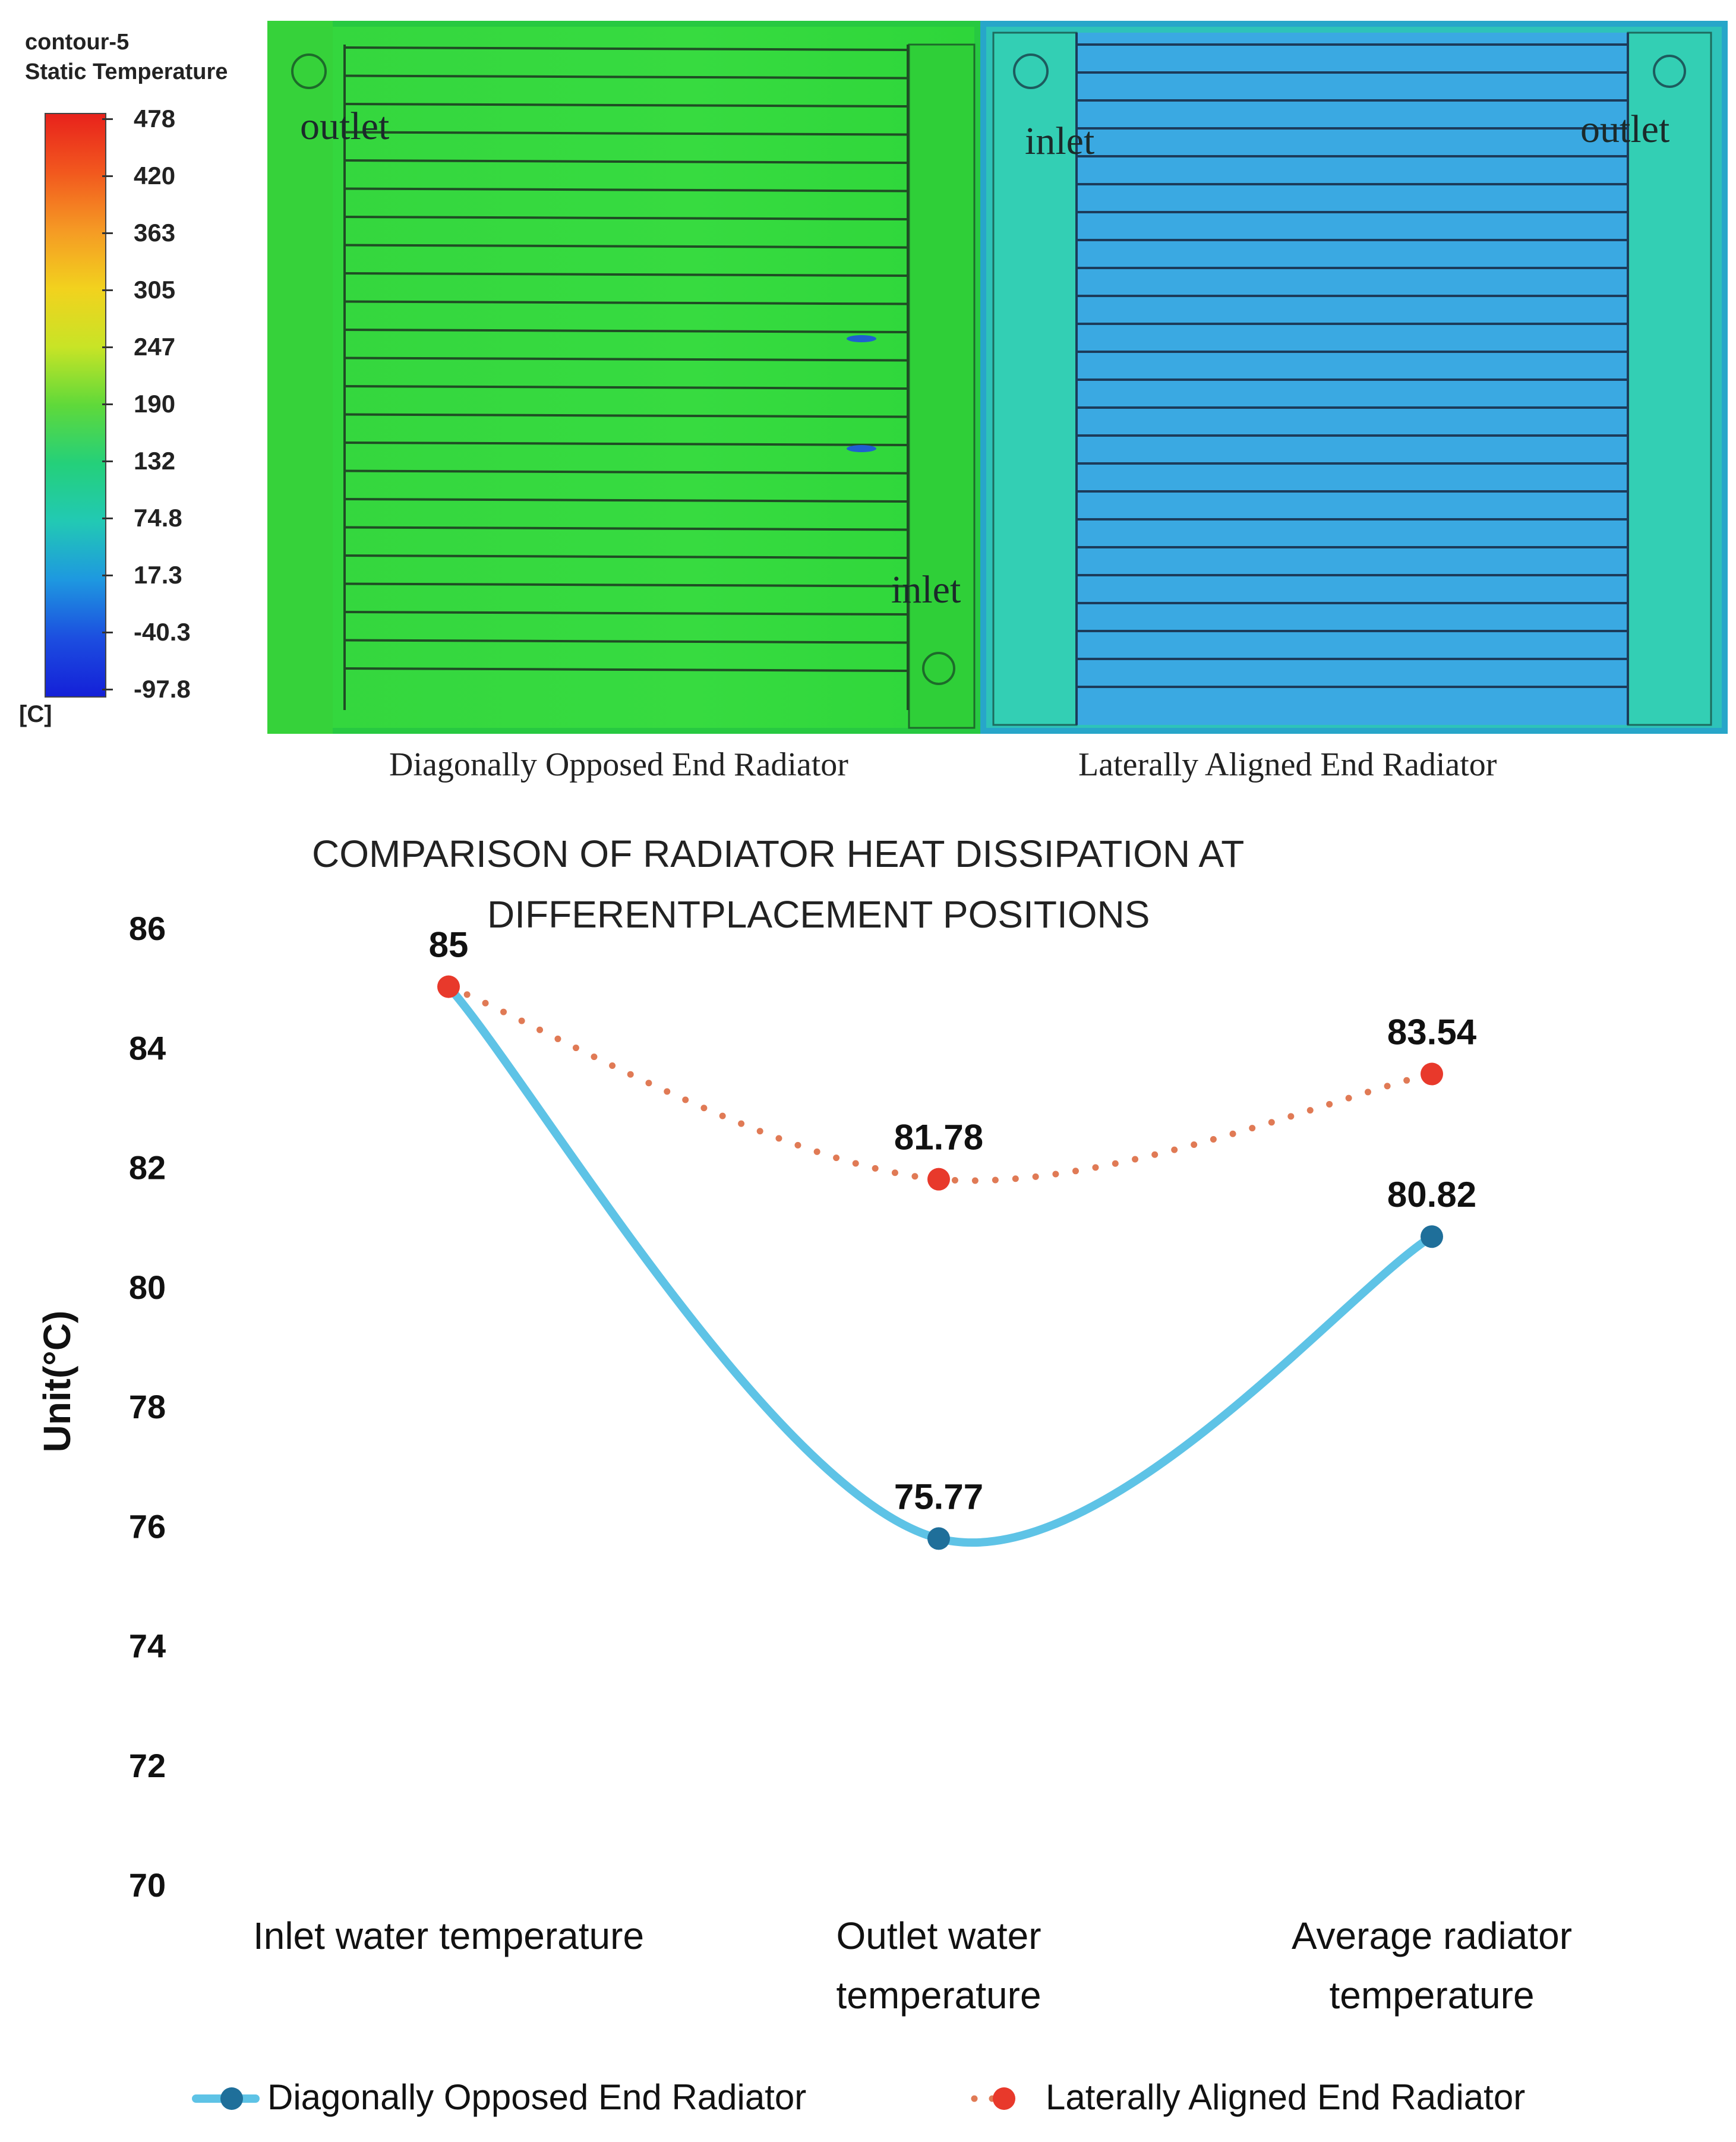 The image size is (1736, 2142). I want to click on radiator-lateral-graphic, so click(1354, 377).